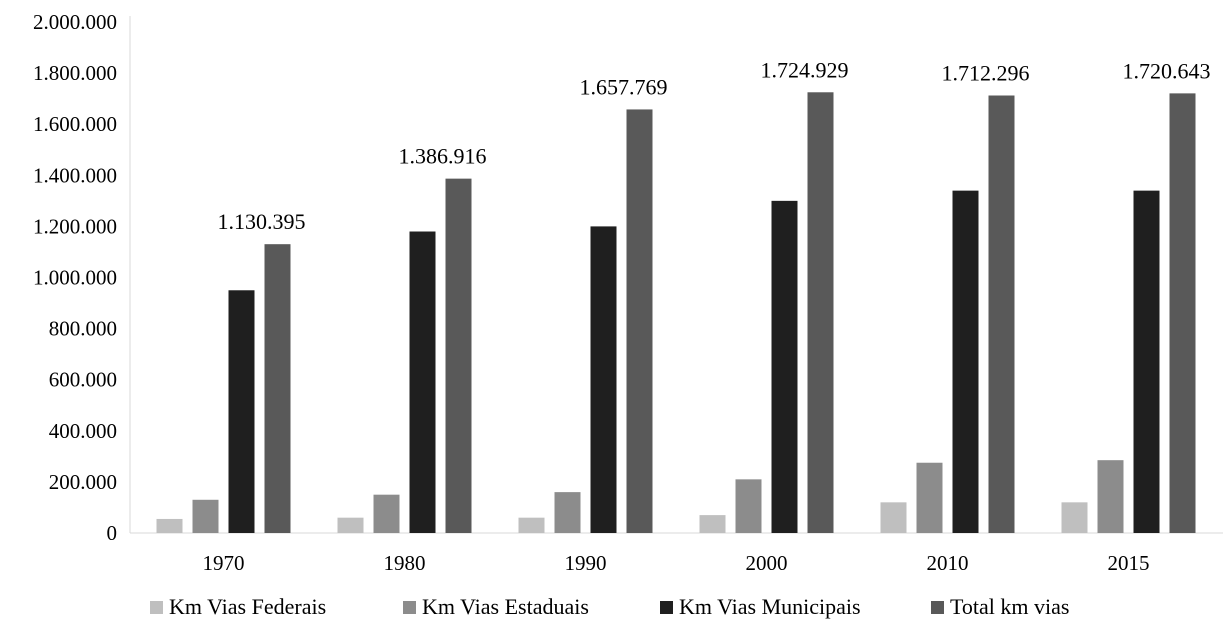  What do you see at coordinates (505, 606) in the screenshot?
I see `legend-label-estaduais: Km Vias Estaduais` at bounding box center [505, 606].